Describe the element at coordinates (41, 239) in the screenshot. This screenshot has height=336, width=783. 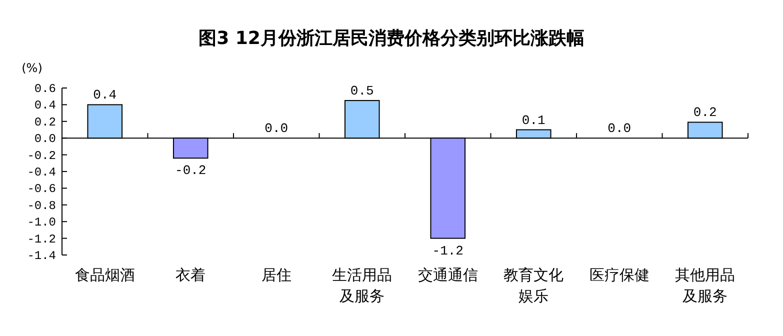
I see `y-tick-label: -1.2` at that location.